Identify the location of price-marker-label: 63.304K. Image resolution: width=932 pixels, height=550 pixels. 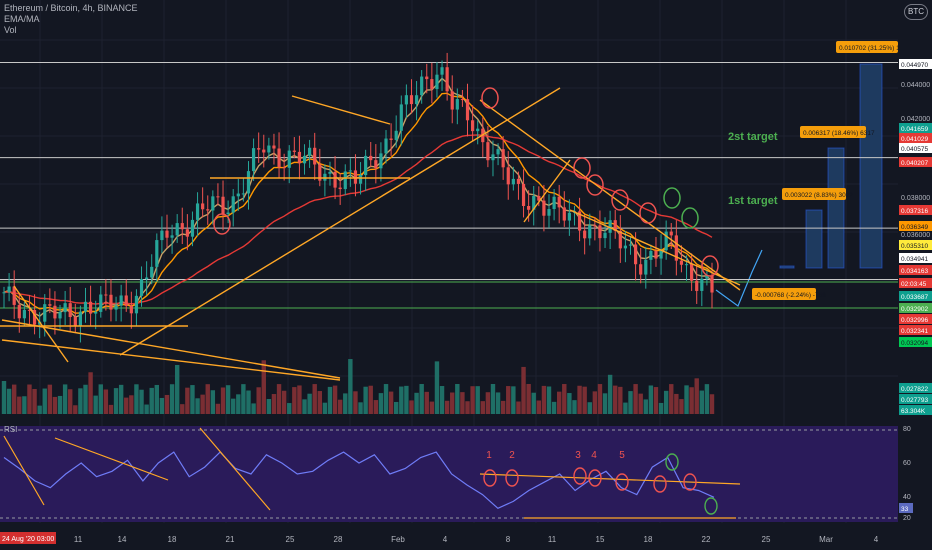
(913, 411).